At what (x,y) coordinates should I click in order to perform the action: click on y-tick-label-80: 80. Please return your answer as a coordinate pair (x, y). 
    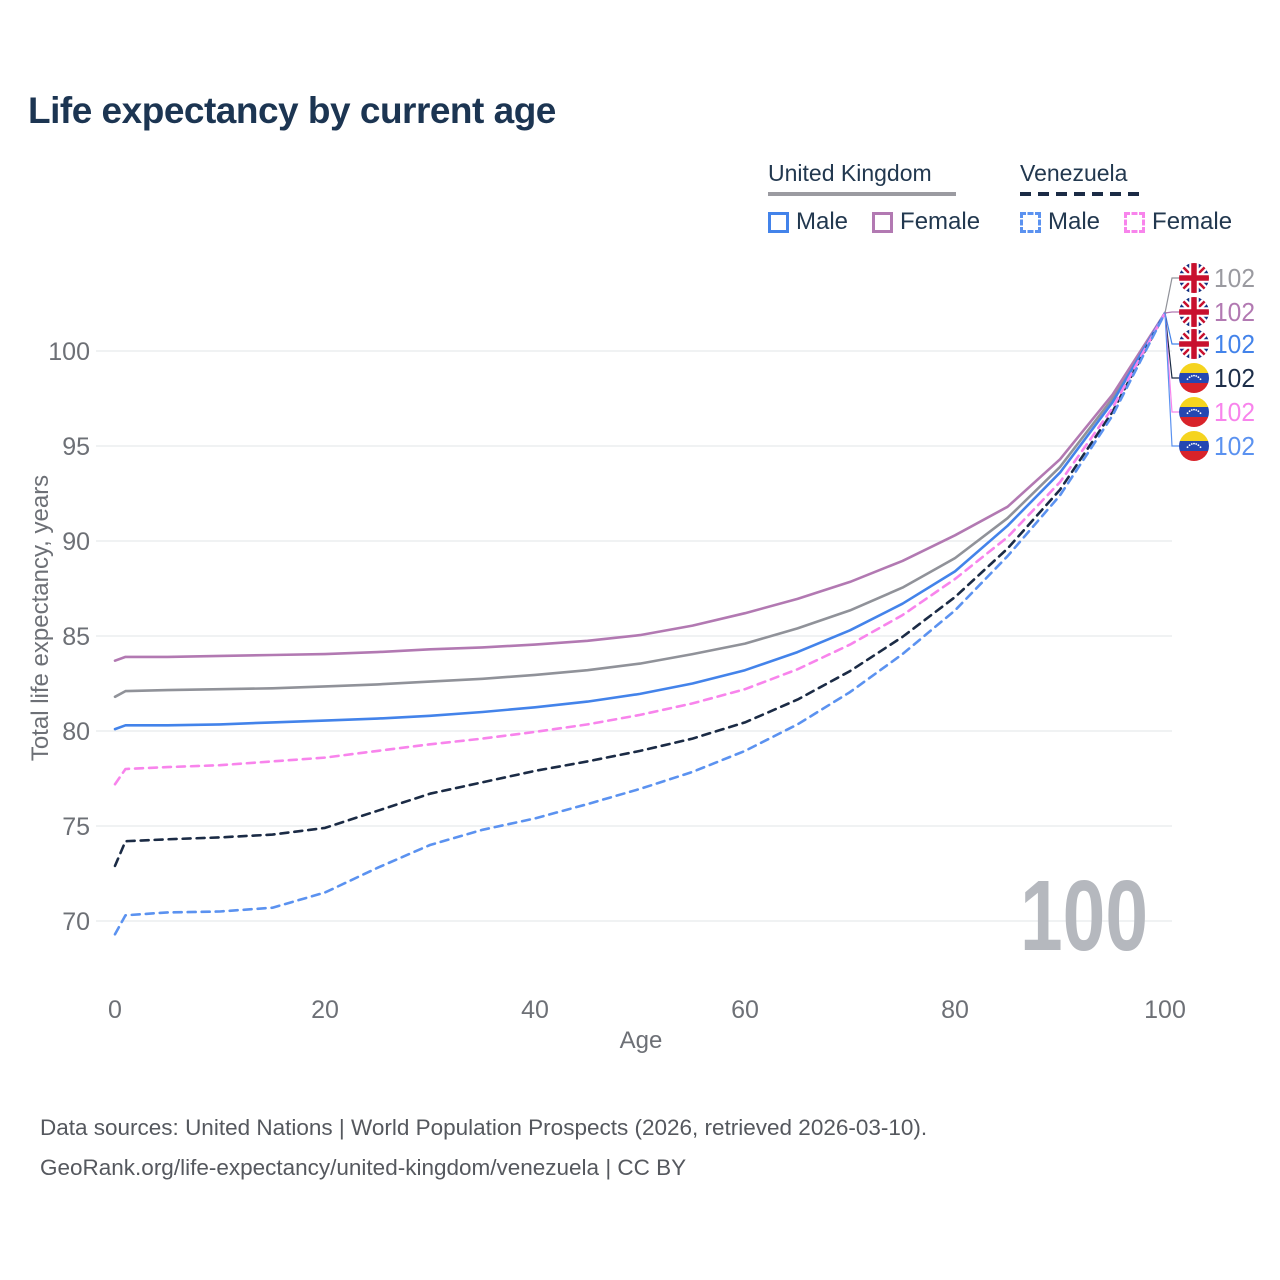
    Looking at the image, I should click on (76, 732).